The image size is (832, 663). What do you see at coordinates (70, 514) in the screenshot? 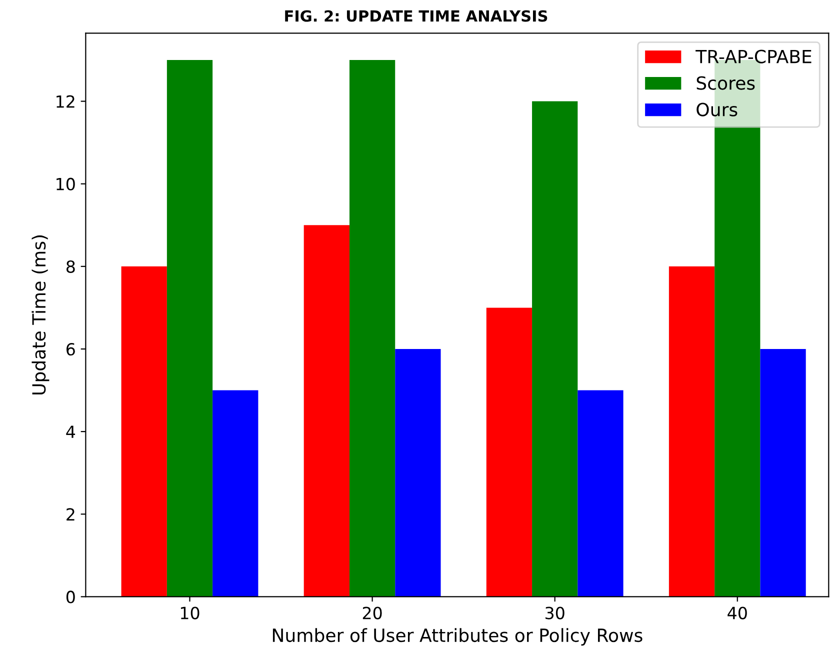
I see `y-tick-label: 2` at bounding box center [70, 514].